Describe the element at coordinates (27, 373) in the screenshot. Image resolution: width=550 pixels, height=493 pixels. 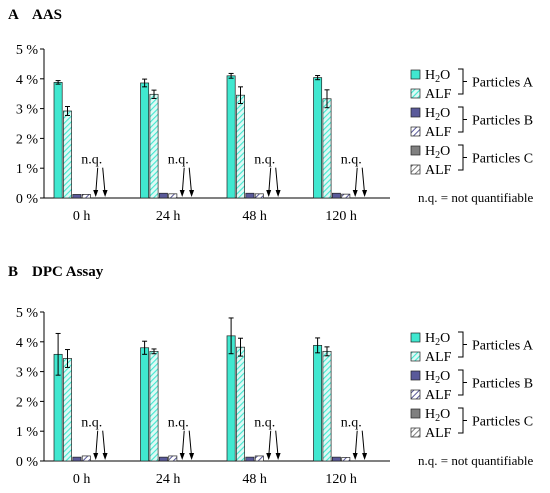
I see `y-tick-label: 3 %` at that location.